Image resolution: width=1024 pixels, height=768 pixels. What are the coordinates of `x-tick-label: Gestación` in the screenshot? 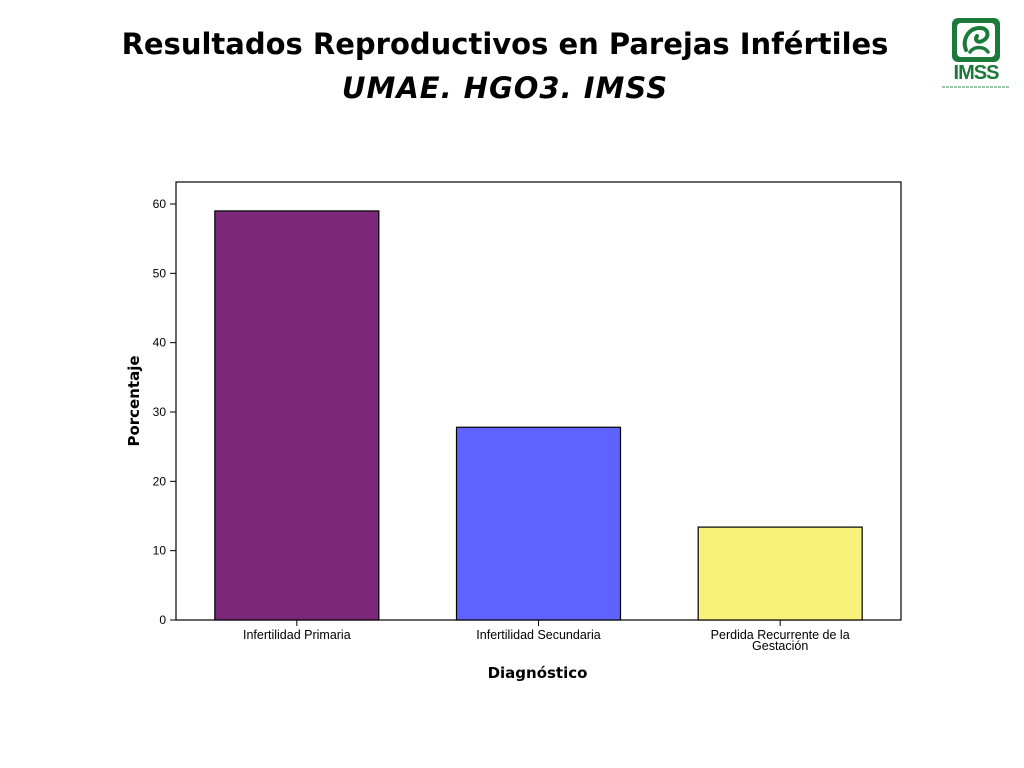 It's located at (780, 646).